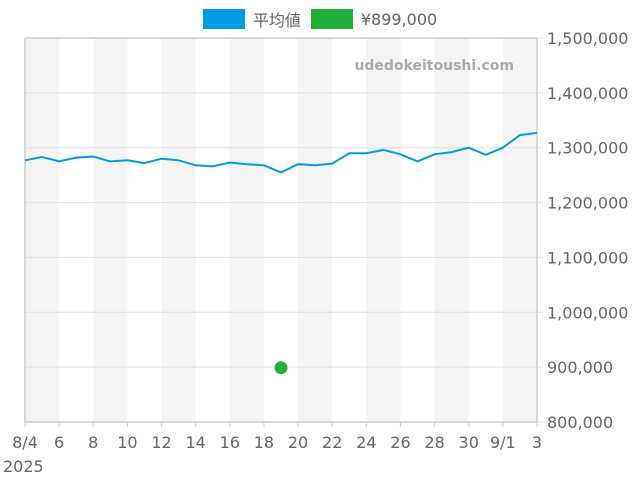 The width and height of the screenshot is (640, 480). Describe the element at coordinates (580, 422) in the screenshot. I see `y-tick-label: 800,000` at that location.